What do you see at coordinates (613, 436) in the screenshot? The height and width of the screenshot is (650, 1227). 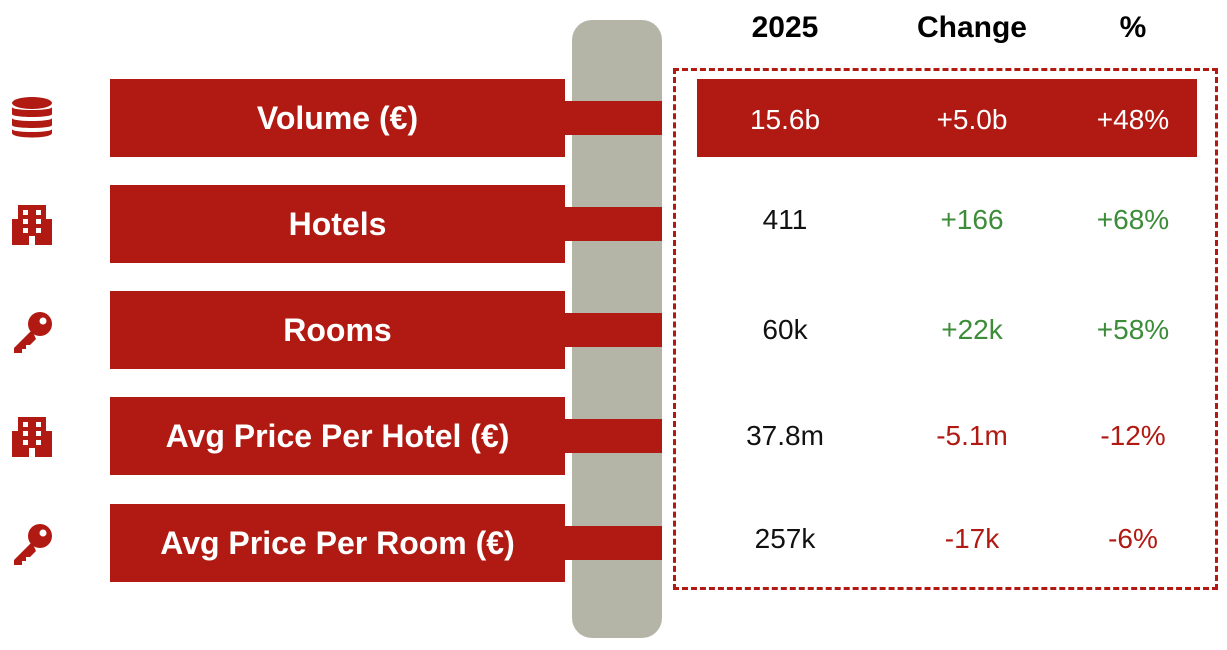 I see `connector-avg-price-hotel` at bounding box center [613, 436].